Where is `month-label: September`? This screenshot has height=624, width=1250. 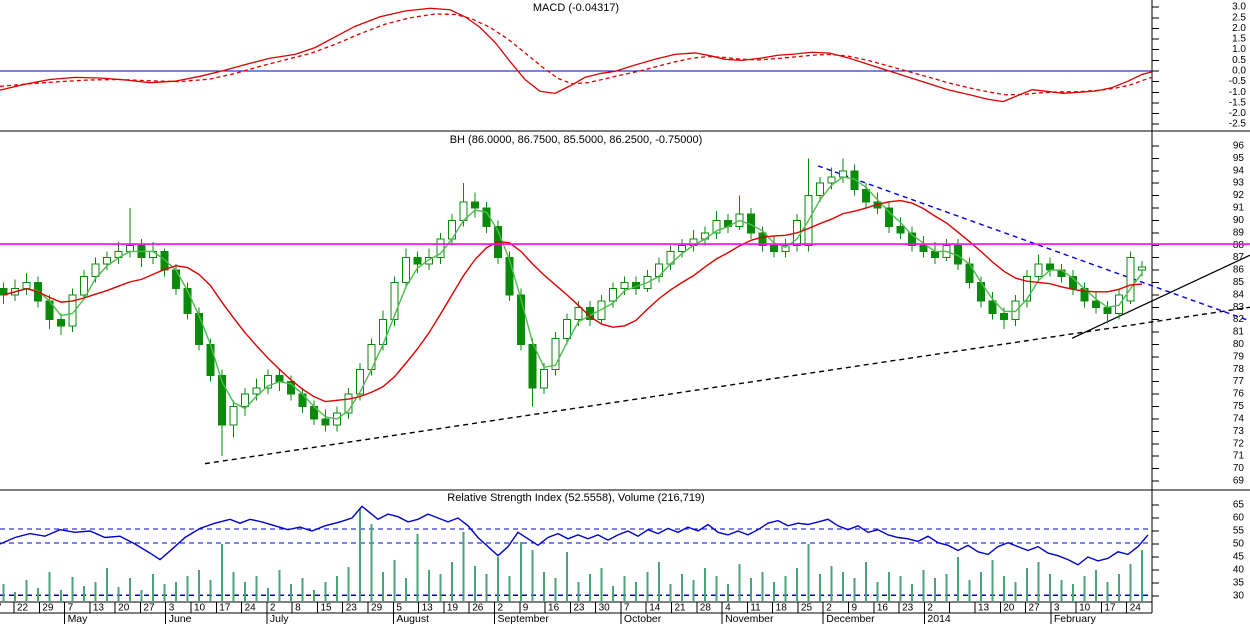 month-label: September is located at coordinates (523, 618).